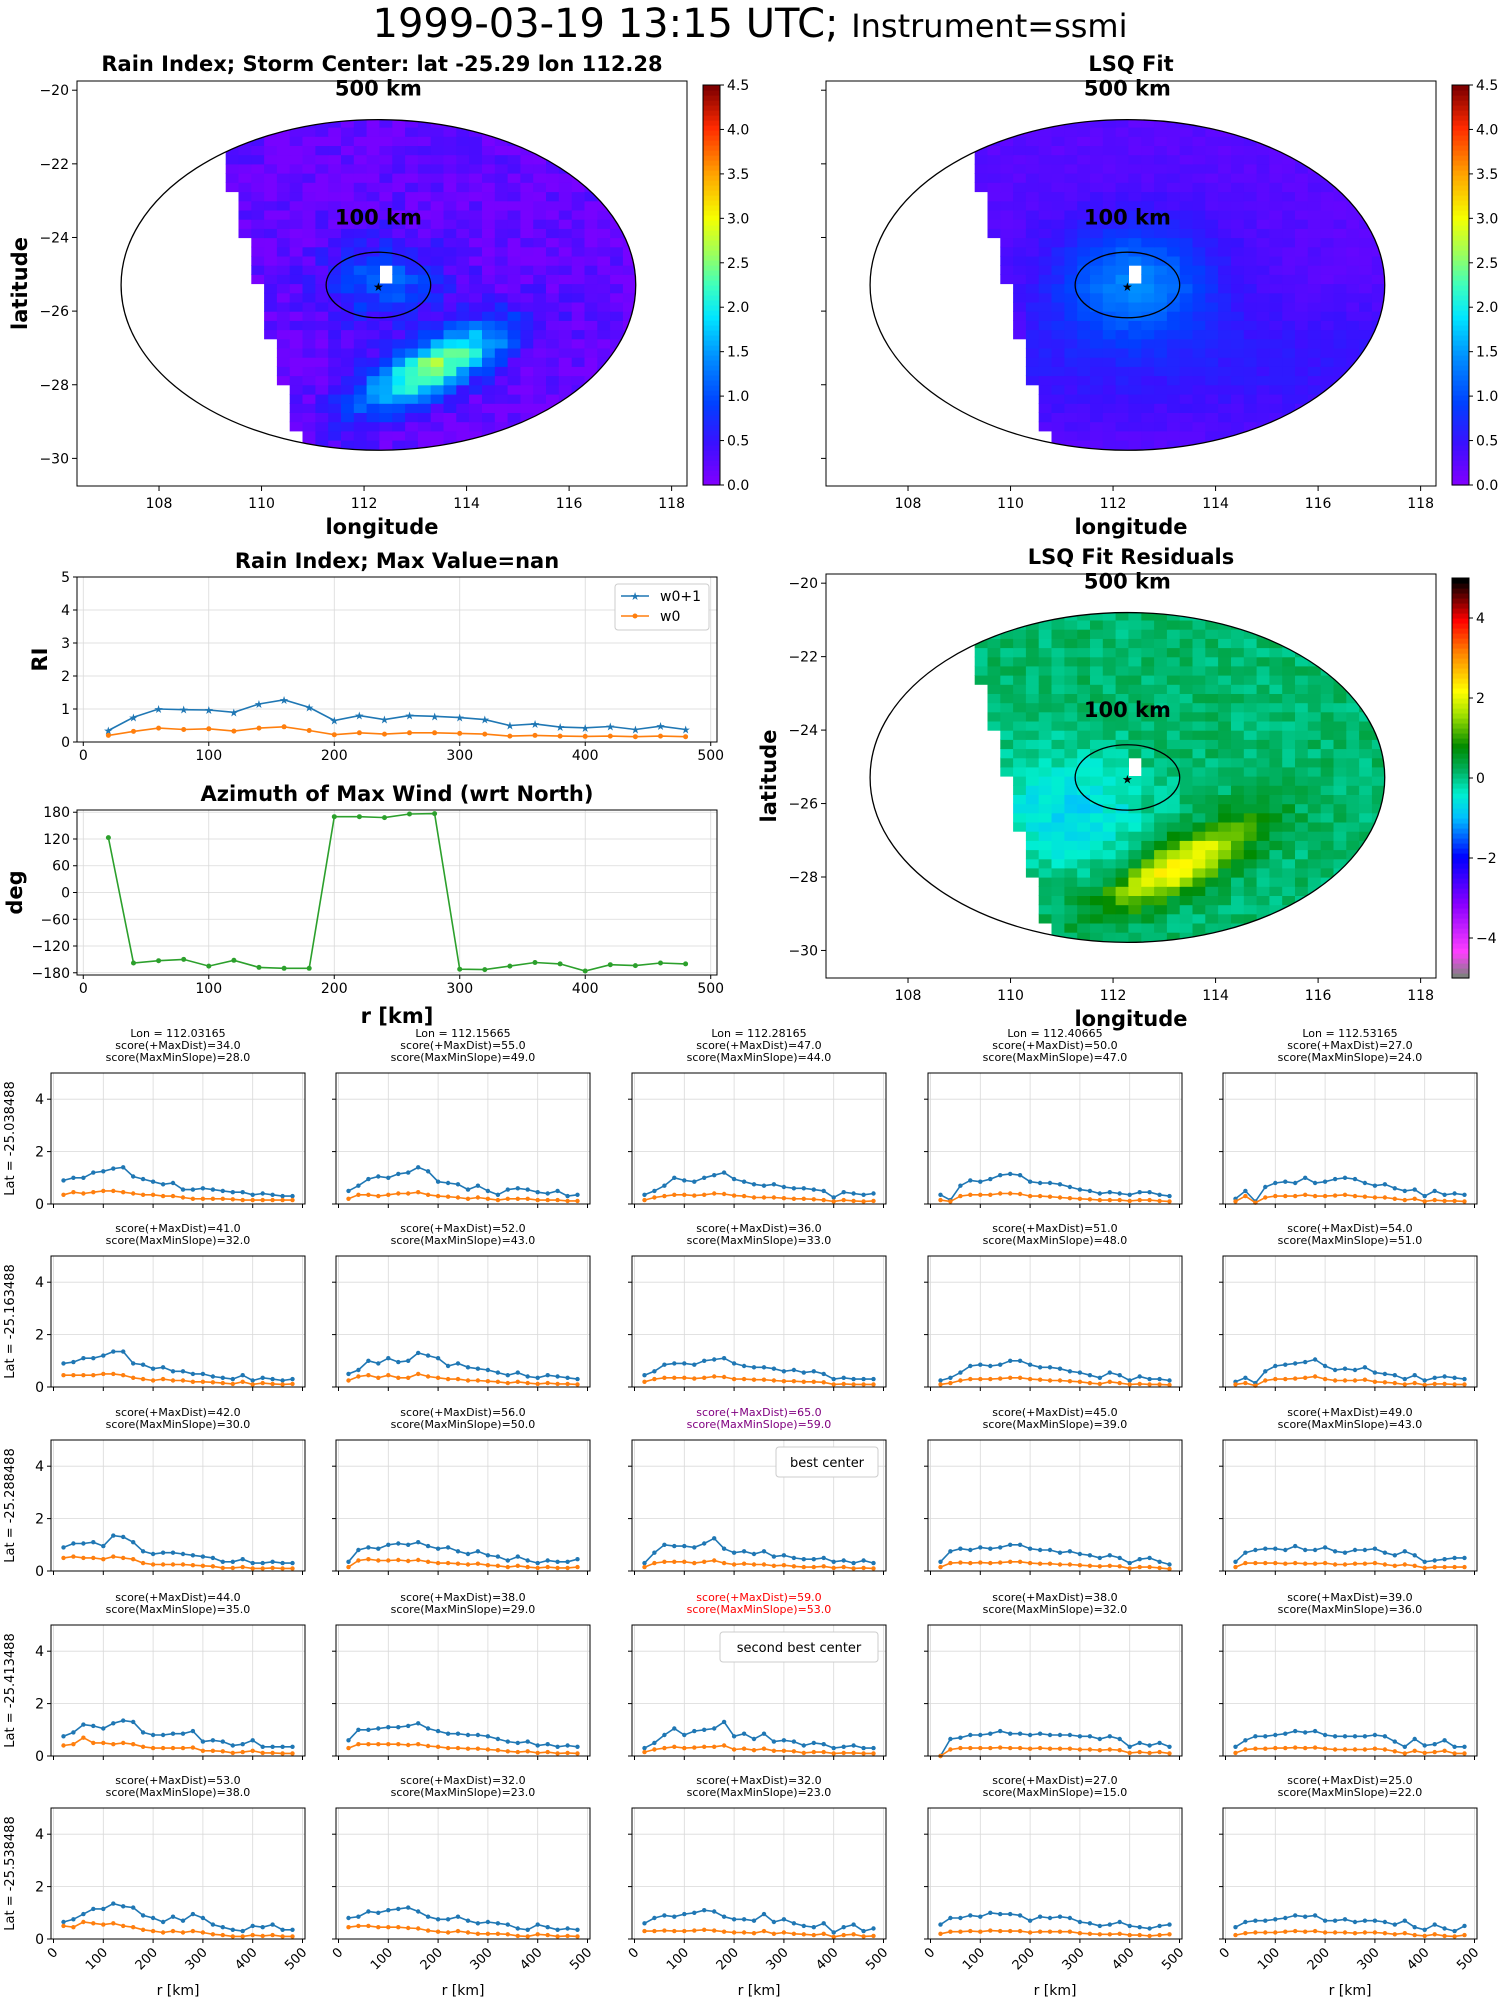 The image size is (1500, 2000). Describe the element at coordinates (1127, 777) in the screenshot. I see `ring-100km` at that location.